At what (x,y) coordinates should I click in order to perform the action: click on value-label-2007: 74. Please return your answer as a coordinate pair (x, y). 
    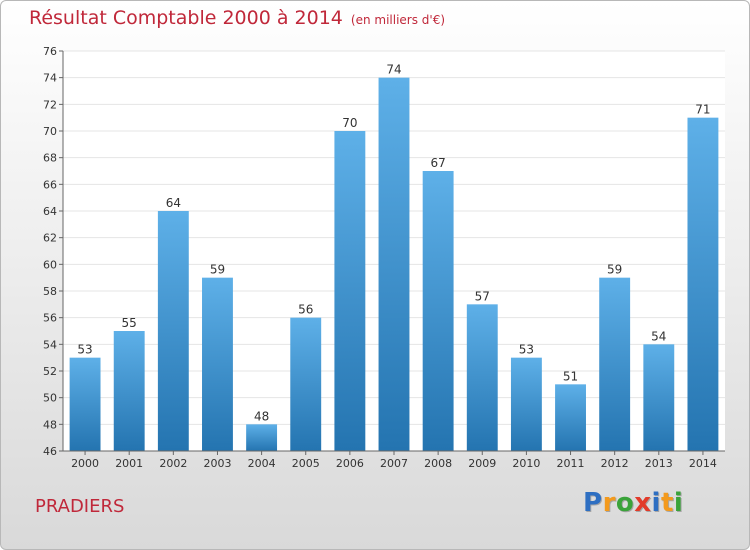
    Looking at the image, I should click on (393, 70).